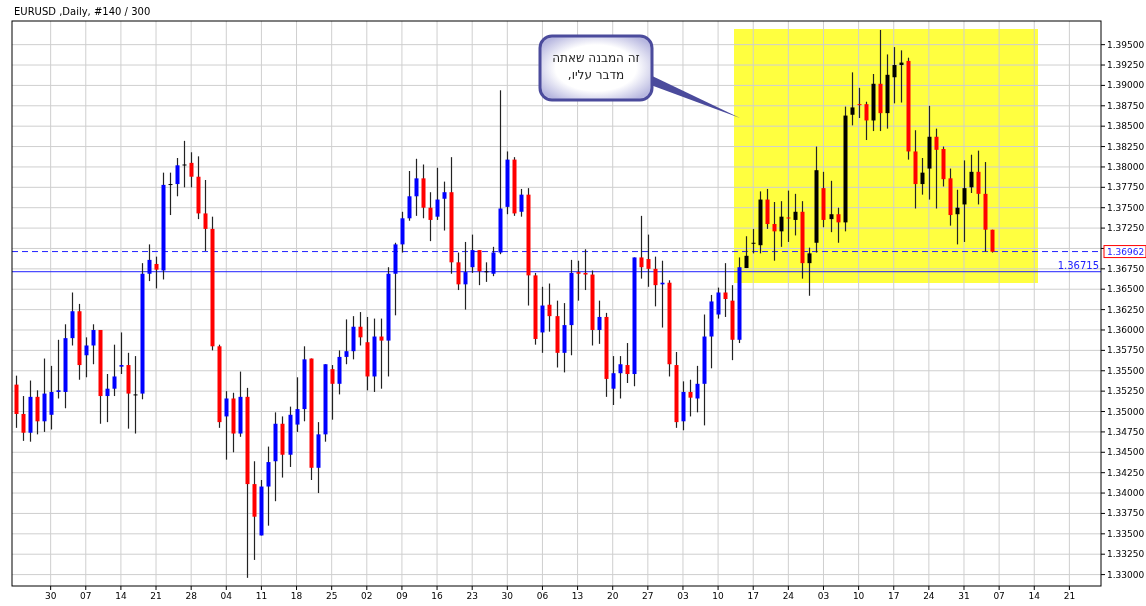 This screenshot has width=1146, height=606. Describe the element at coordinates (1126, 370) in the screenshot. I see `y-tick-label: 1.35500` at that location.